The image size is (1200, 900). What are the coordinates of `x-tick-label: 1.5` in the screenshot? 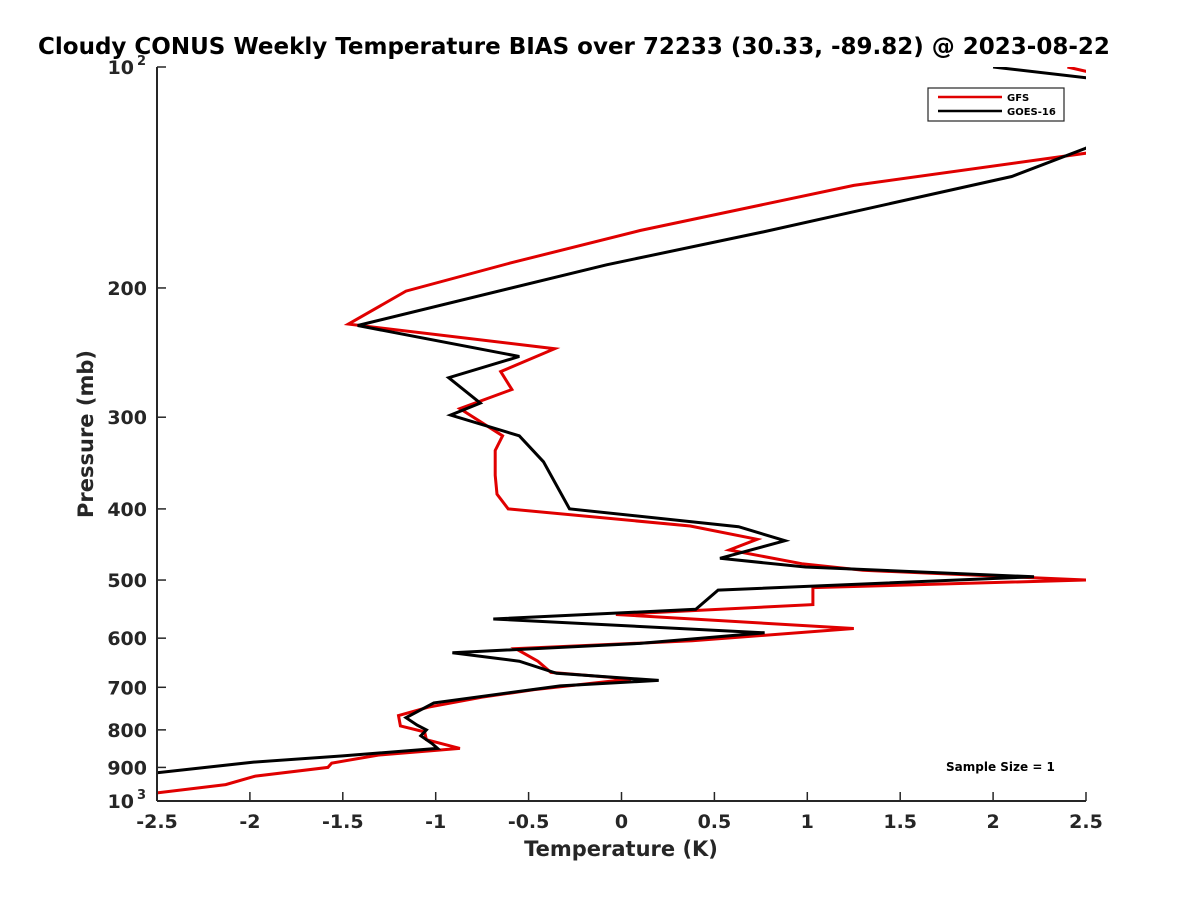 It's located at (900, 822).